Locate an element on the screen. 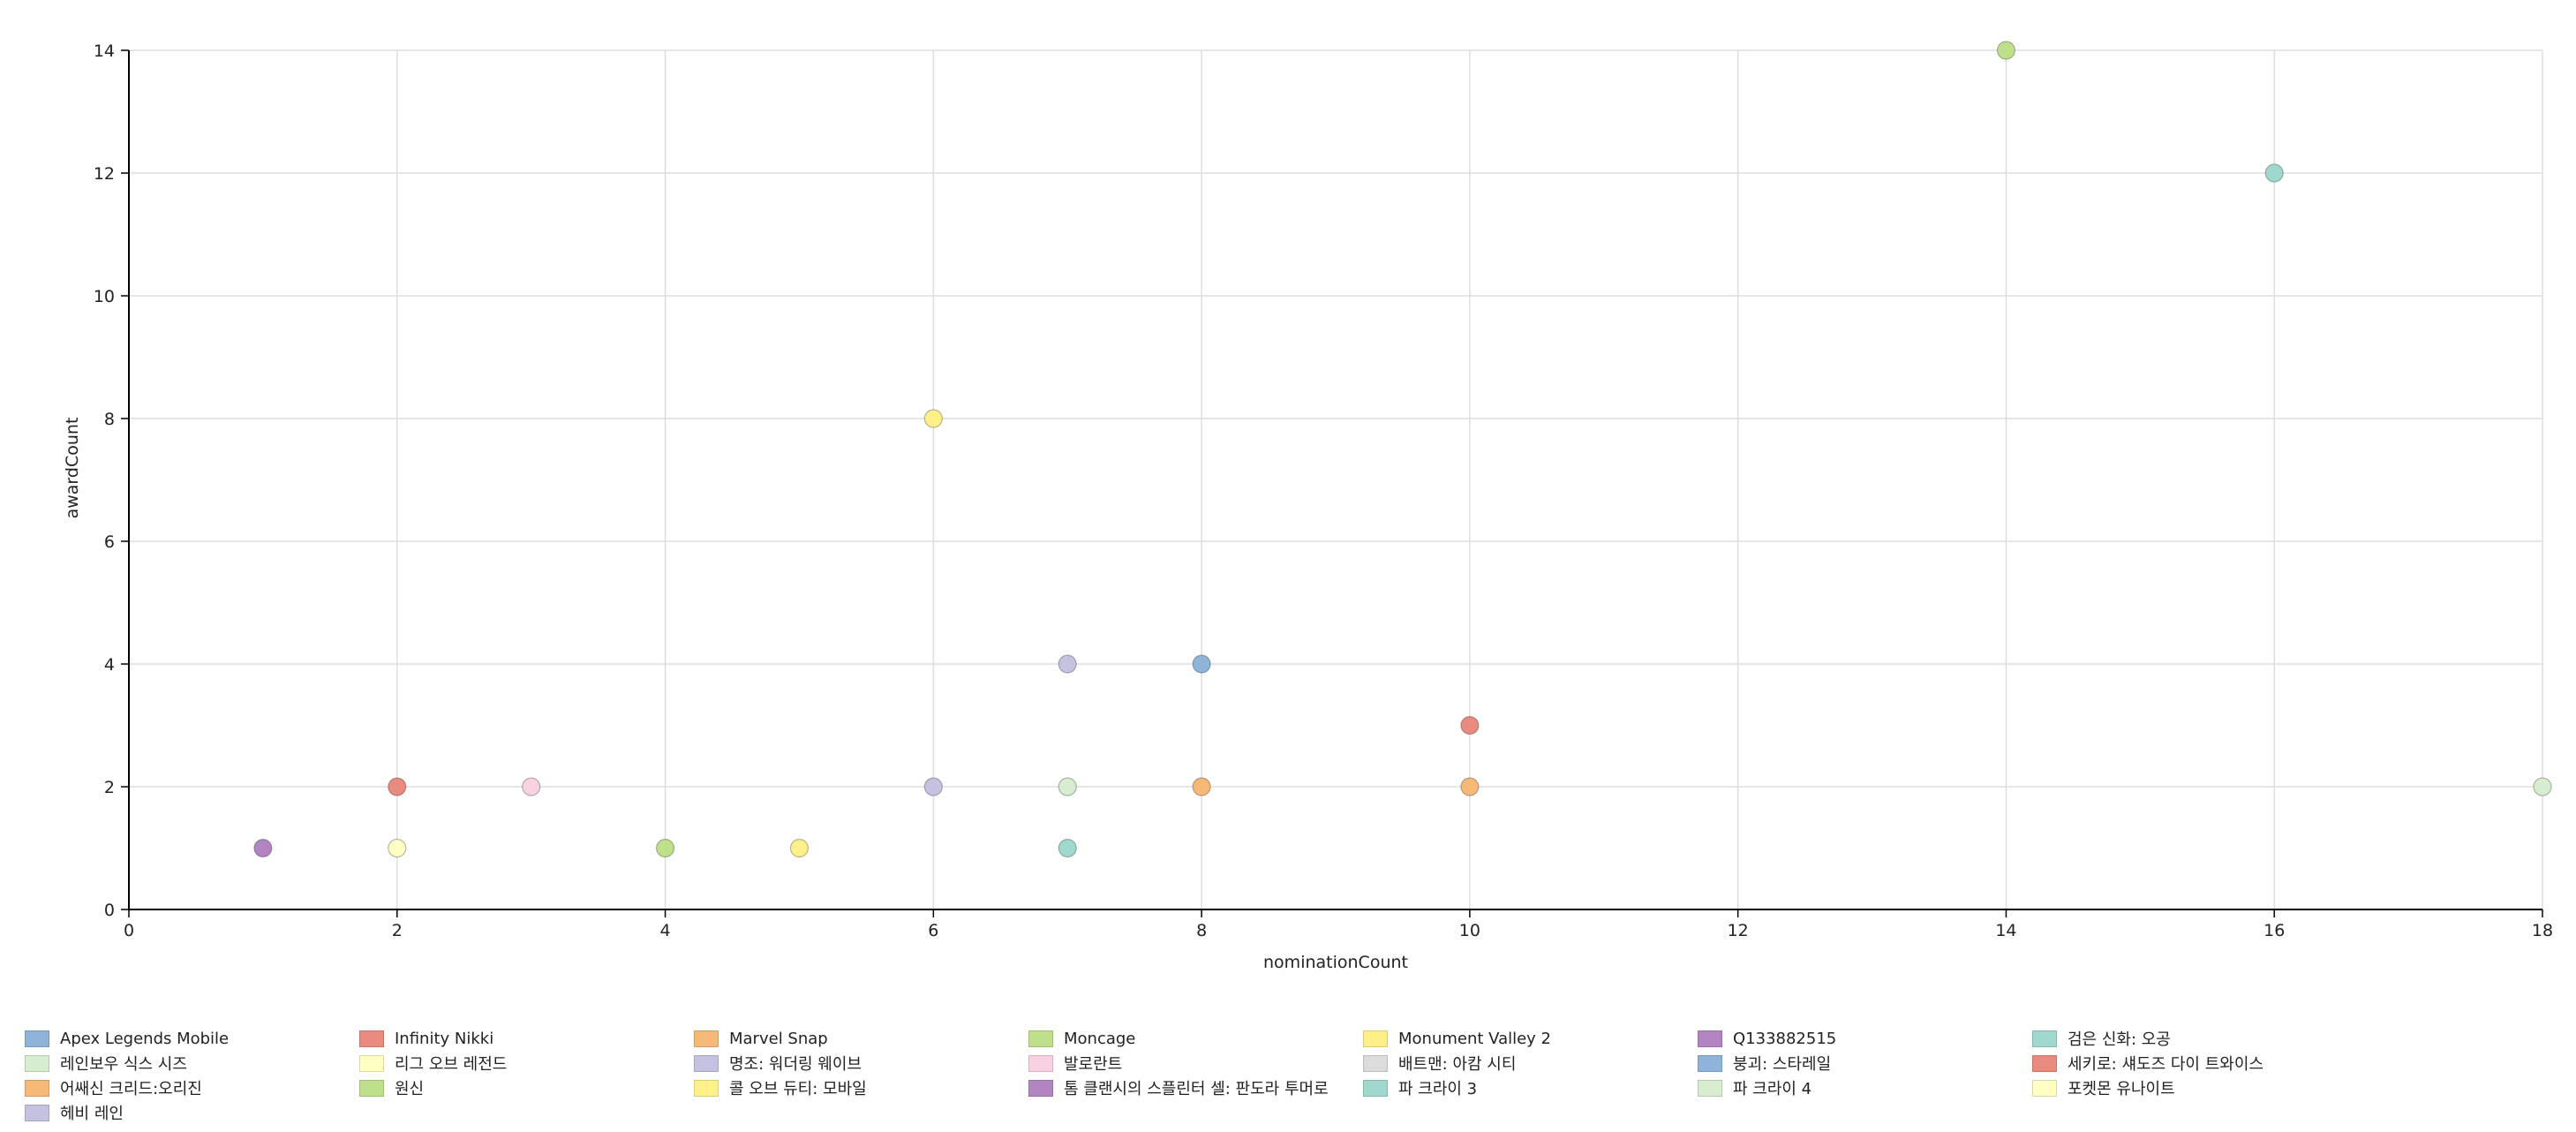 The height and width of the screenshot is (1132, 2576). legend-label: 검은 신화: 오공 is located at coordinates (2120, 1039).